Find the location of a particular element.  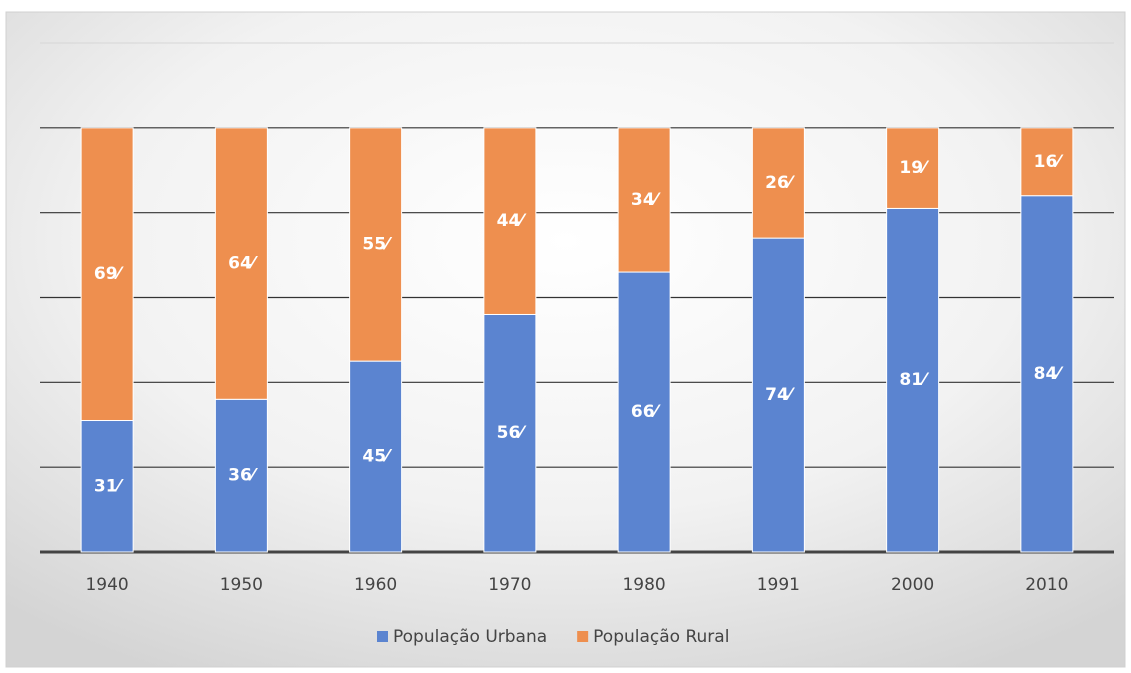

data-label: 36⁄ is located at coordinates (243, 476).